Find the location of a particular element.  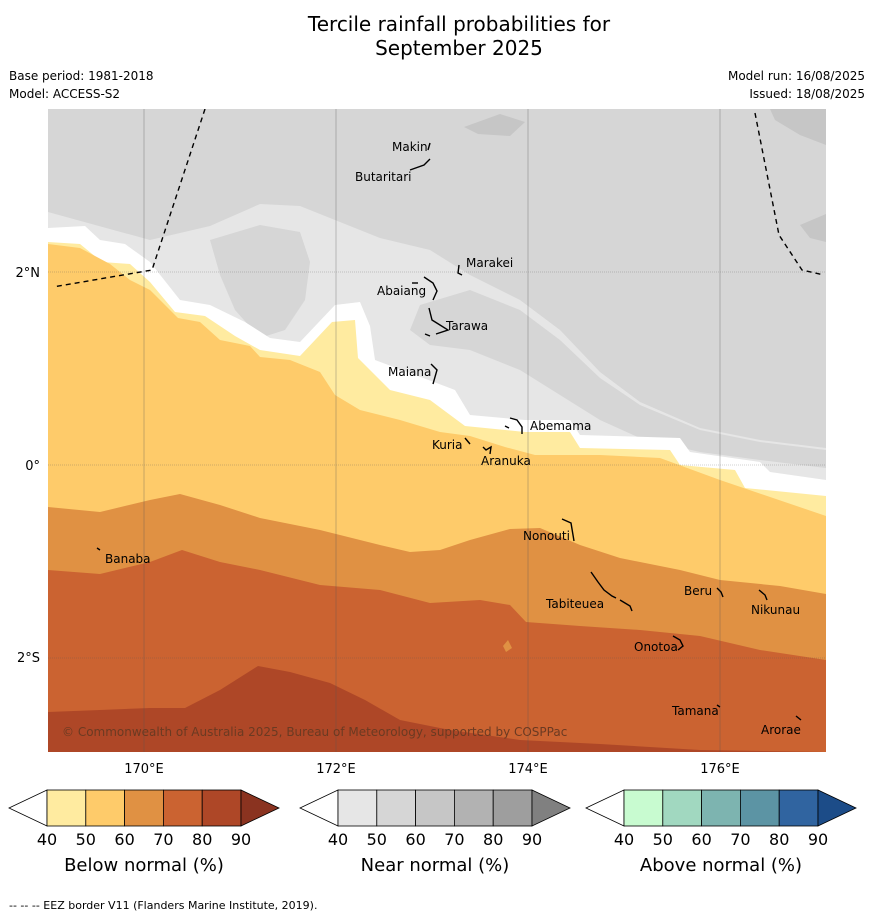

colorbar-label: Above normal (%) is located at coordinates (721, 865).